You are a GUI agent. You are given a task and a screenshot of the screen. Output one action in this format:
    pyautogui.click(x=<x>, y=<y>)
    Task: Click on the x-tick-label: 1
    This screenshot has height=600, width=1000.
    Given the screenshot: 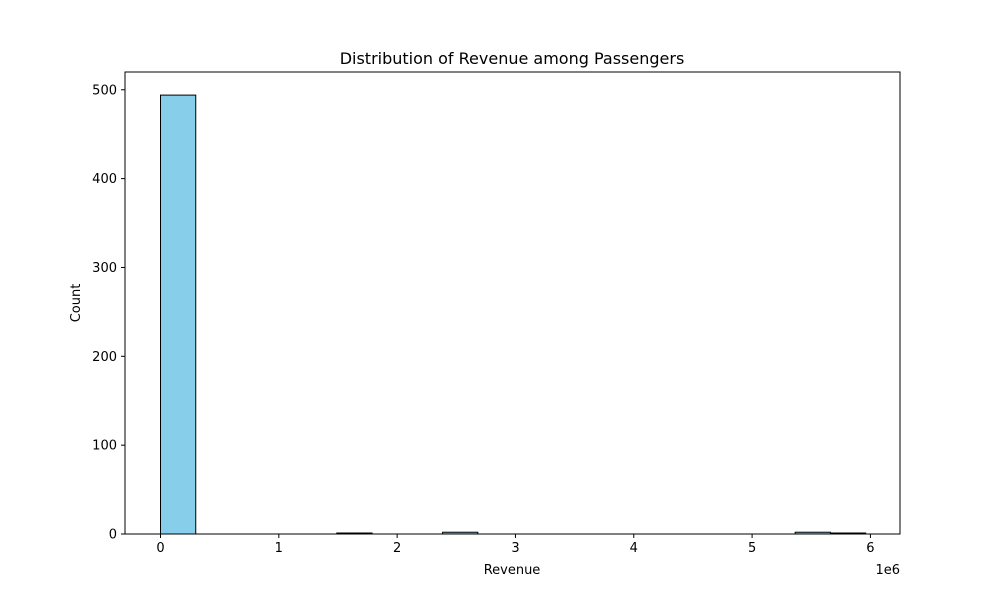 What is the action you would take?
    pyautogui.click(x=279, y=548)
    